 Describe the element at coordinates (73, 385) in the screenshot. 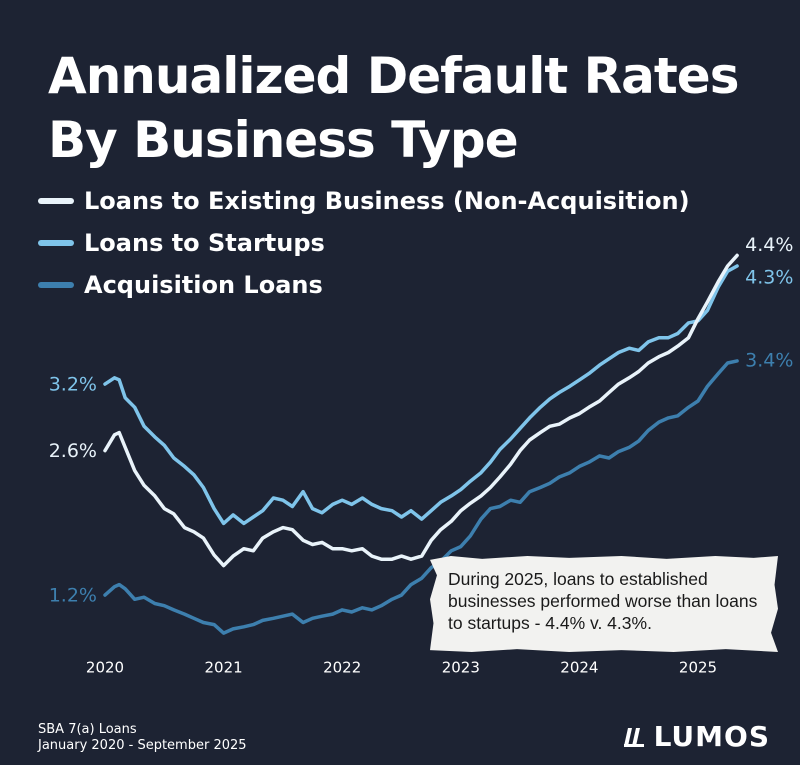

I see `start-label-loans-to-startups: 3.2%` at that location.